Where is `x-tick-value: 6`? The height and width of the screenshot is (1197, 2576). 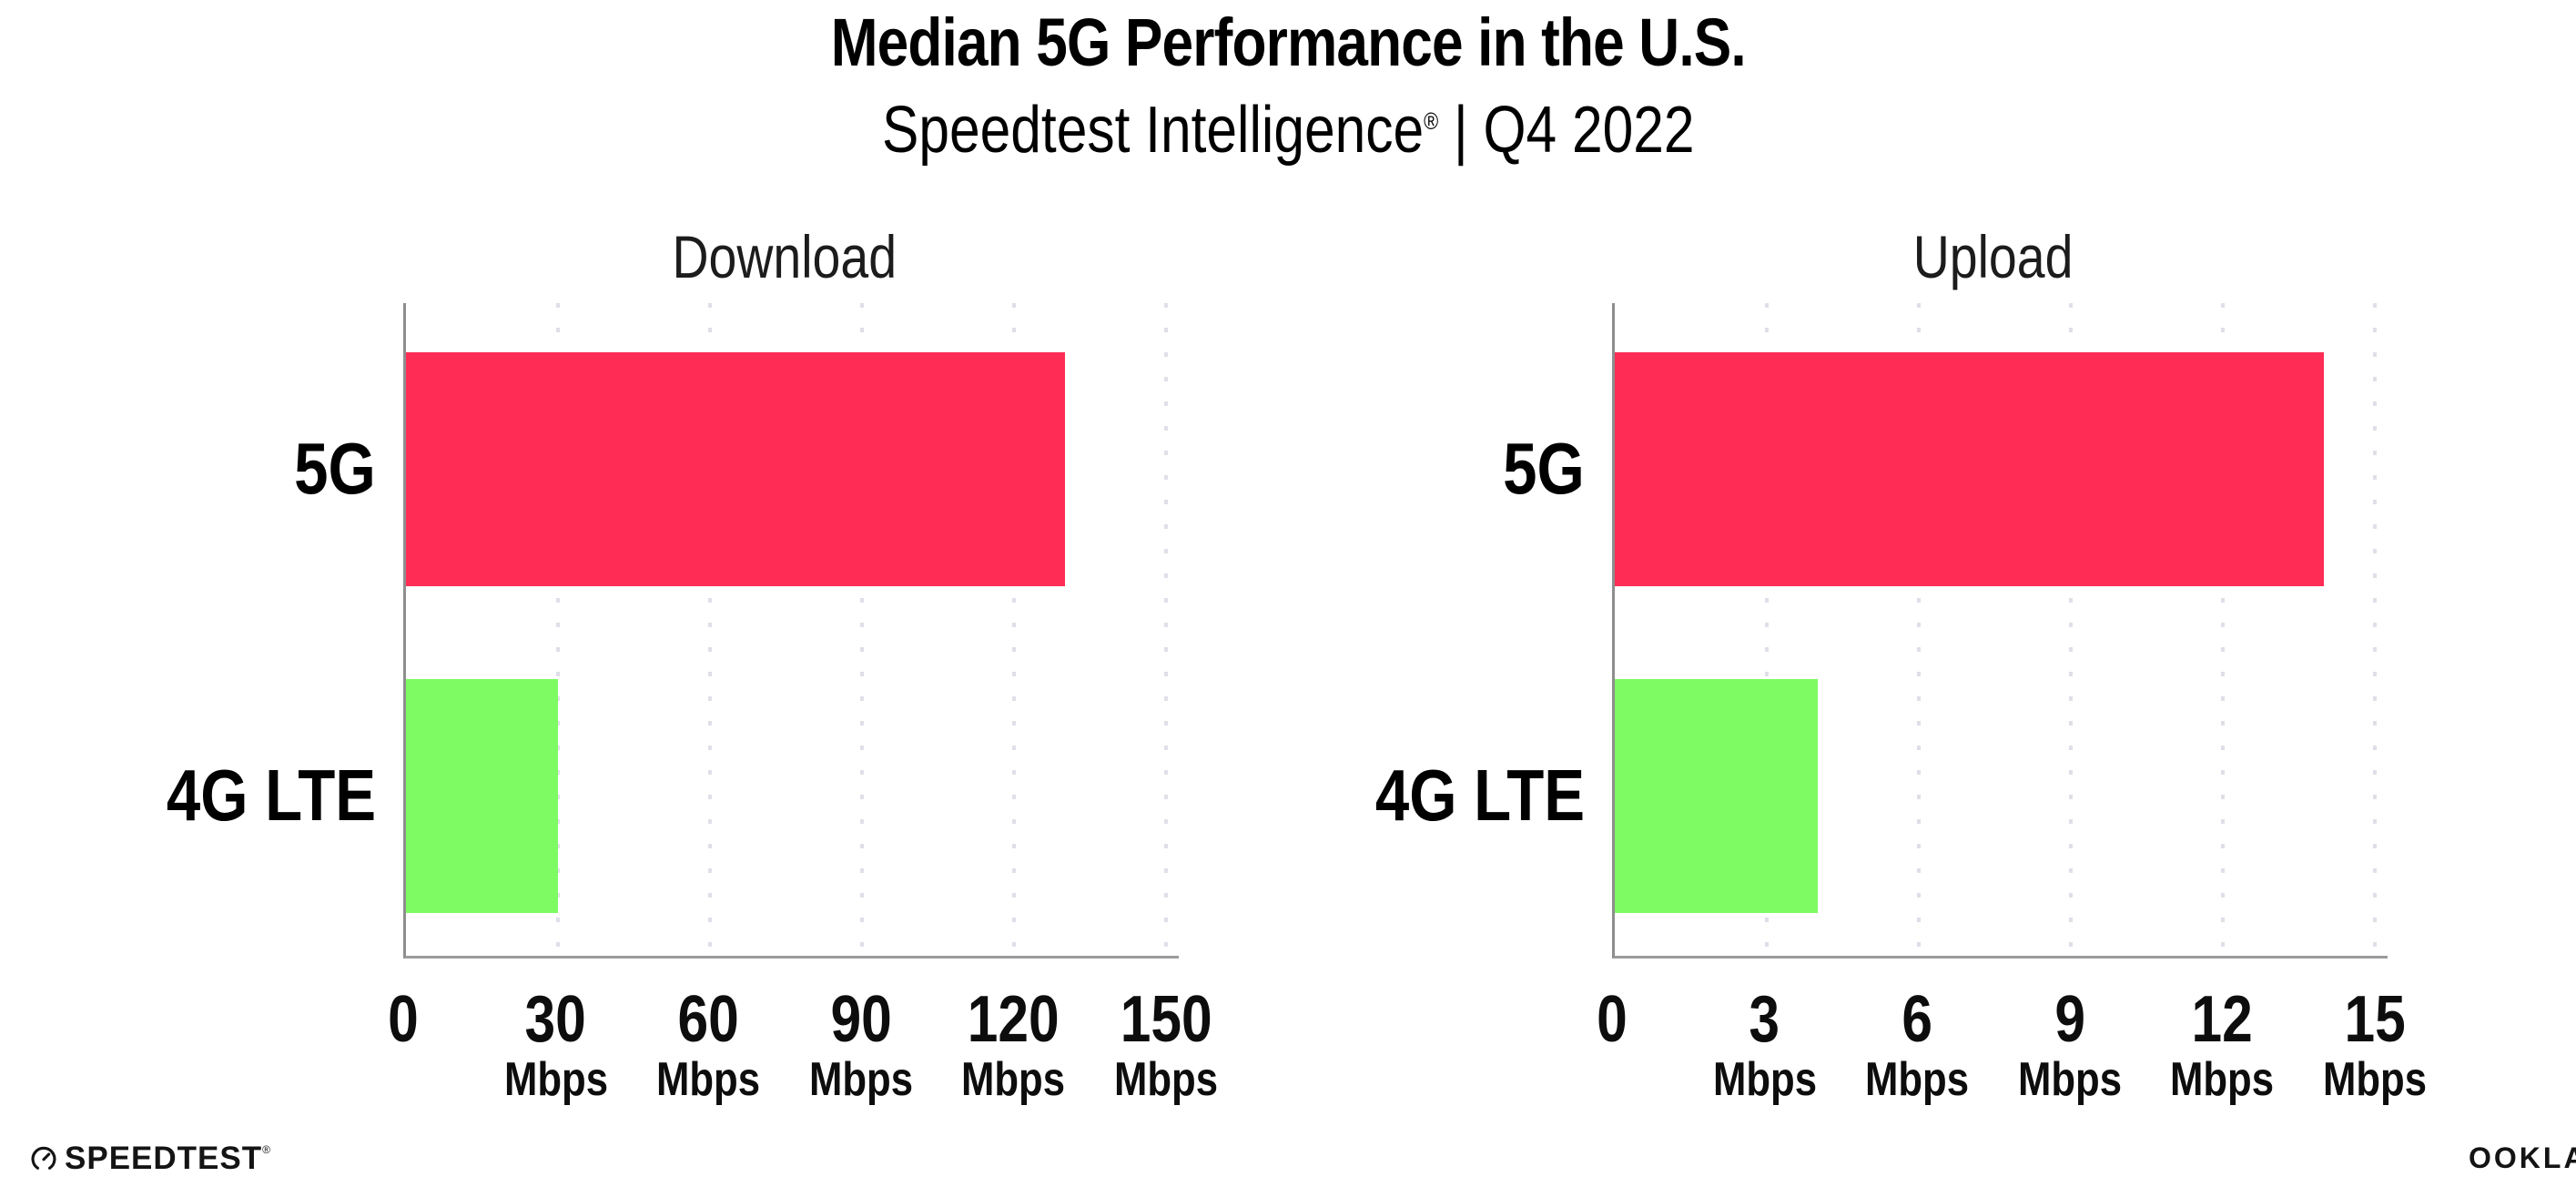 x-tick-value: 6 is located at coordinates (1917, 1020).